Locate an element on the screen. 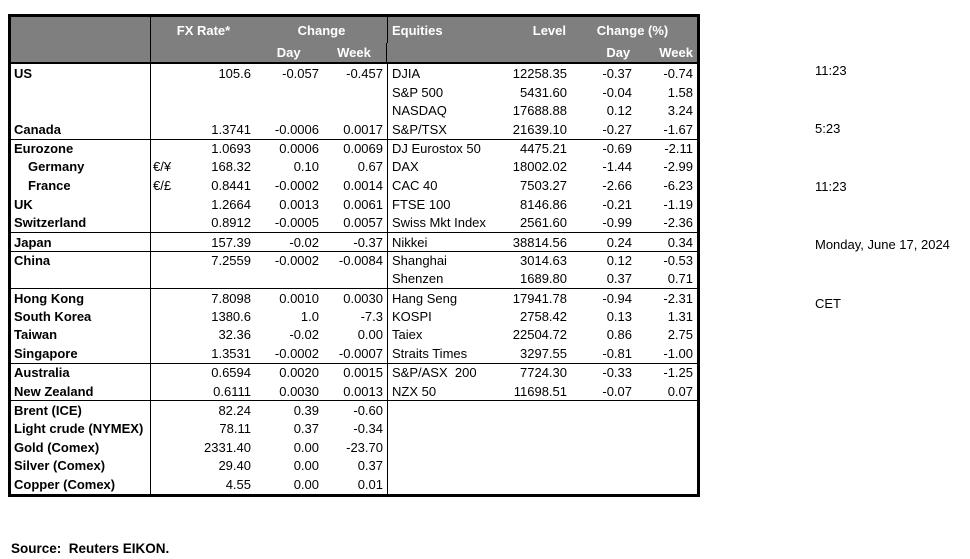 The width and height of the screenshot is (970, 559). equity-level: 8146.86 is located at coordinates (543, 204).